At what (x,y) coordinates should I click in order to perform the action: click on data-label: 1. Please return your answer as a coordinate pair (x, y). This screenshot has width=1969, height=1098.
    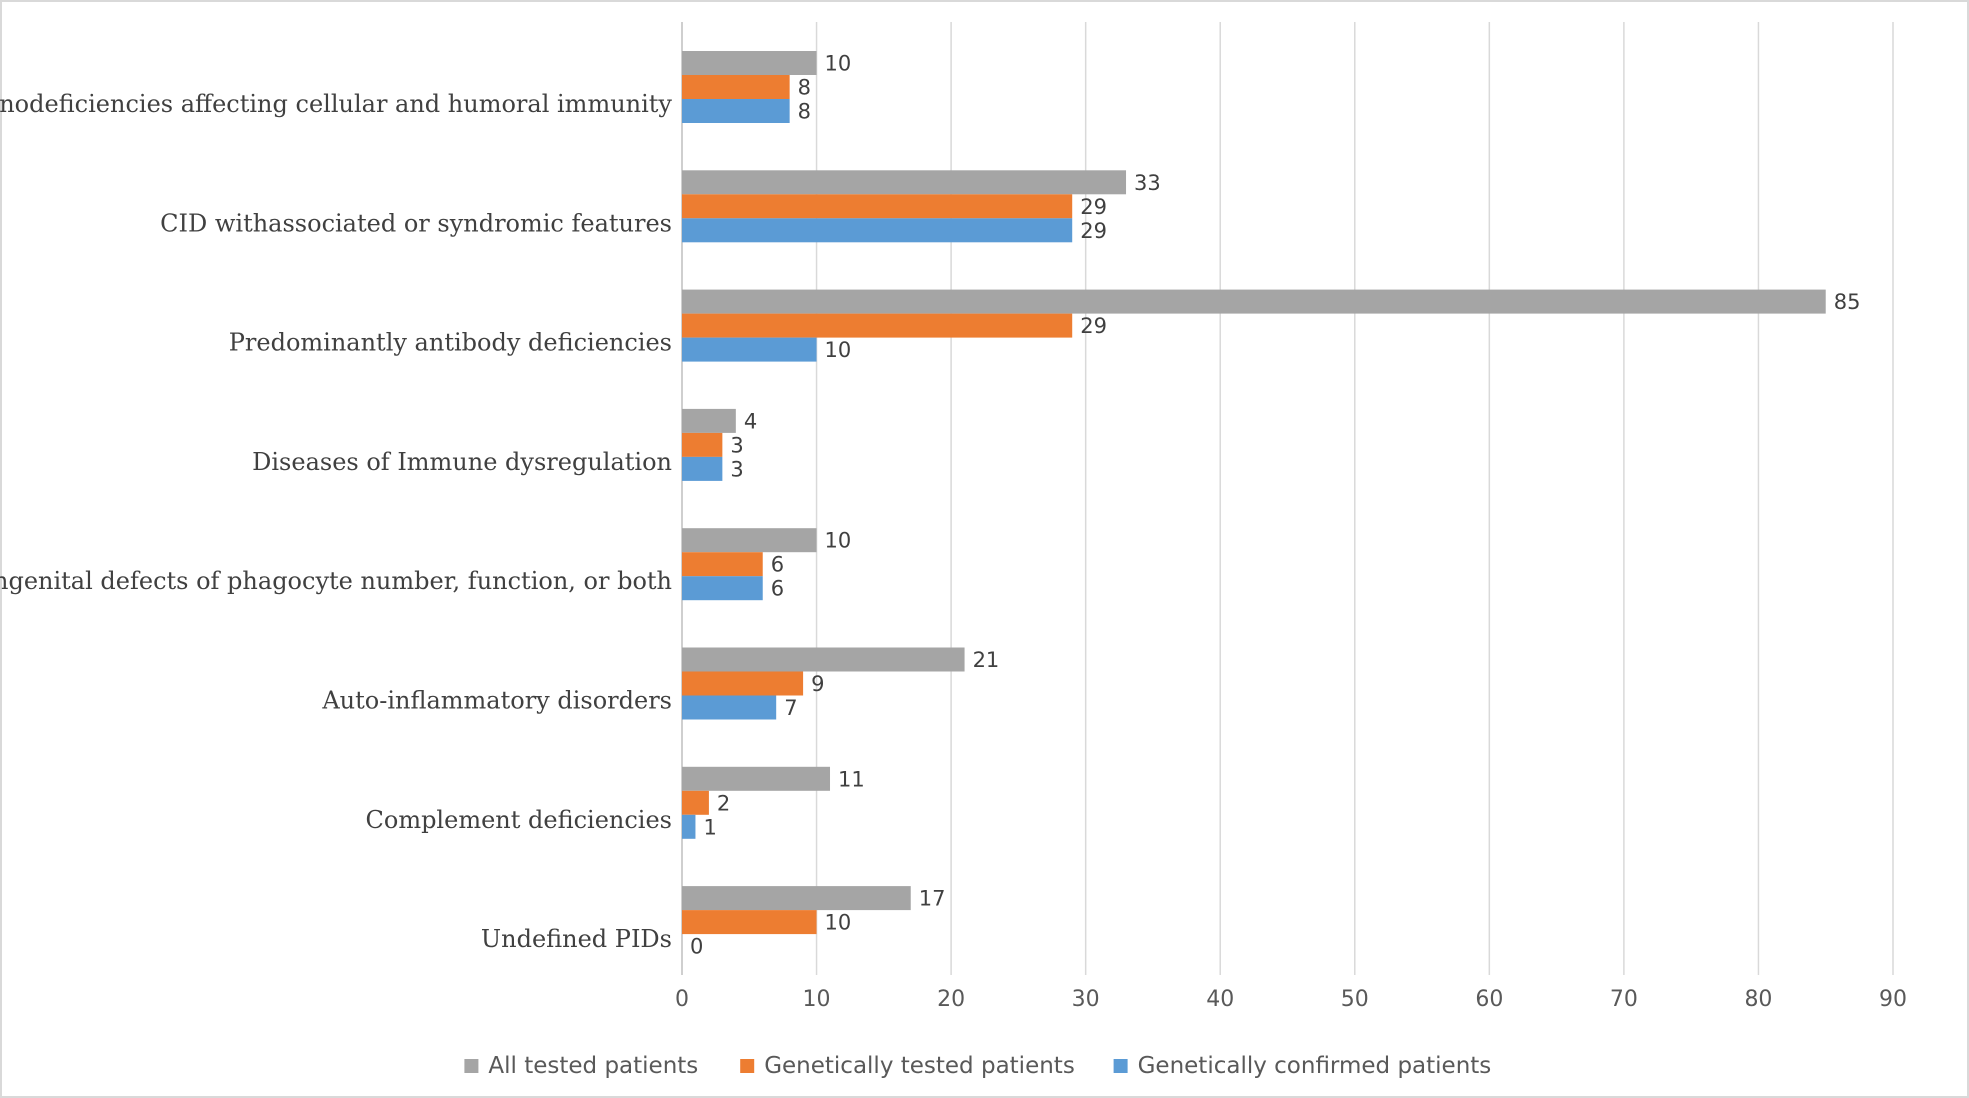
    Looking at the image, I should click on (709, 827).